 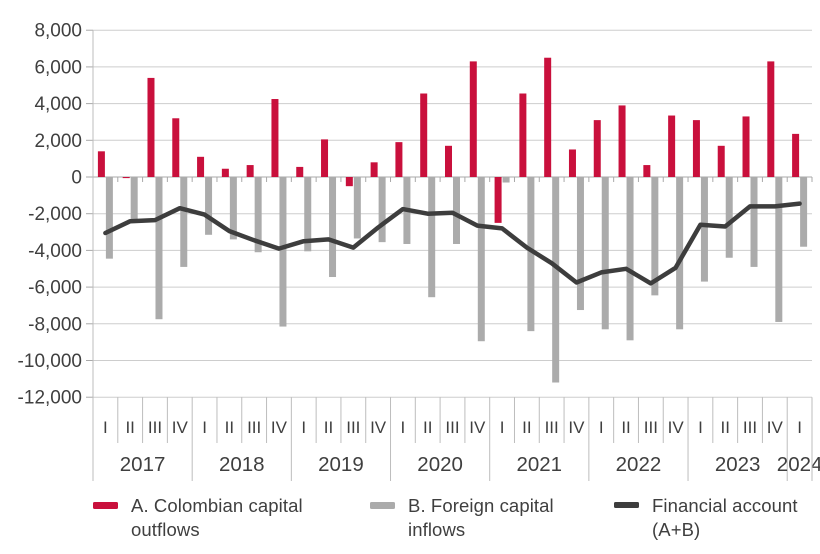 I want to click on financial-account-swatch-icon, so click(x=626, y=505).